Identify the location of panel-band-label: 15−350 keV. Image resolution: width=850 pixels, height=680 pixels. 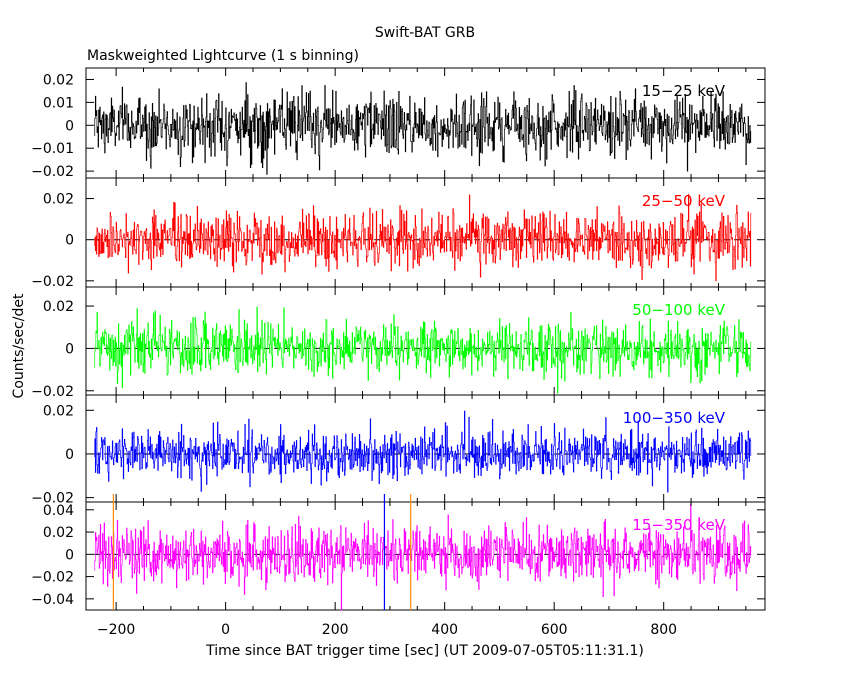
(678, 525).